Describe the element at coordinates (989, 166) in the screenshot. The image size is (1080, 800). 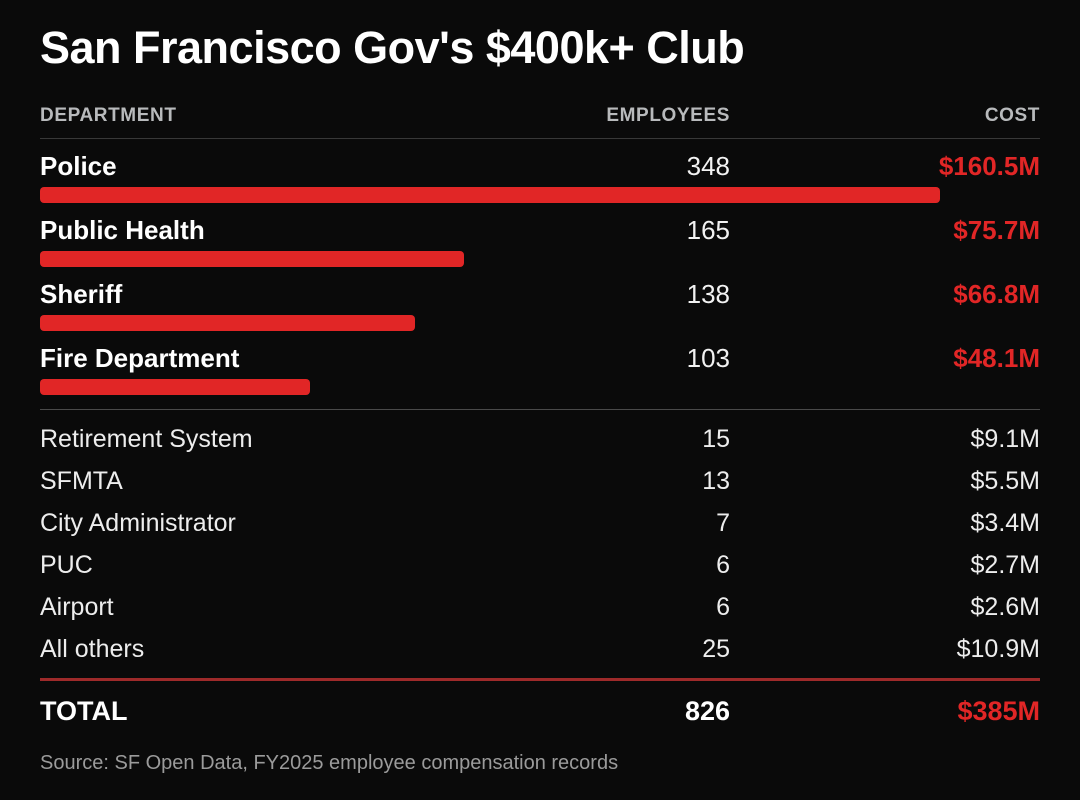
I see `cost-value: $160.5M` at that location.